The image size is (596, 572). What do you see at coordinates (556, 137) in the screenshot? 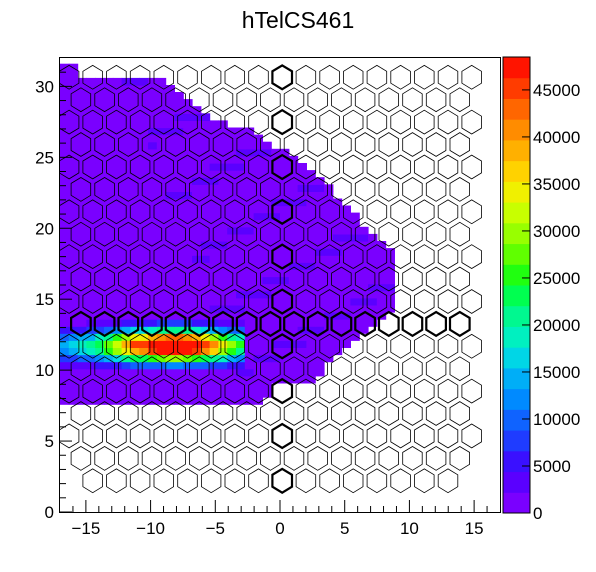
I see `colorbar-tick-label: 40000` at bounding box center [556, 137].